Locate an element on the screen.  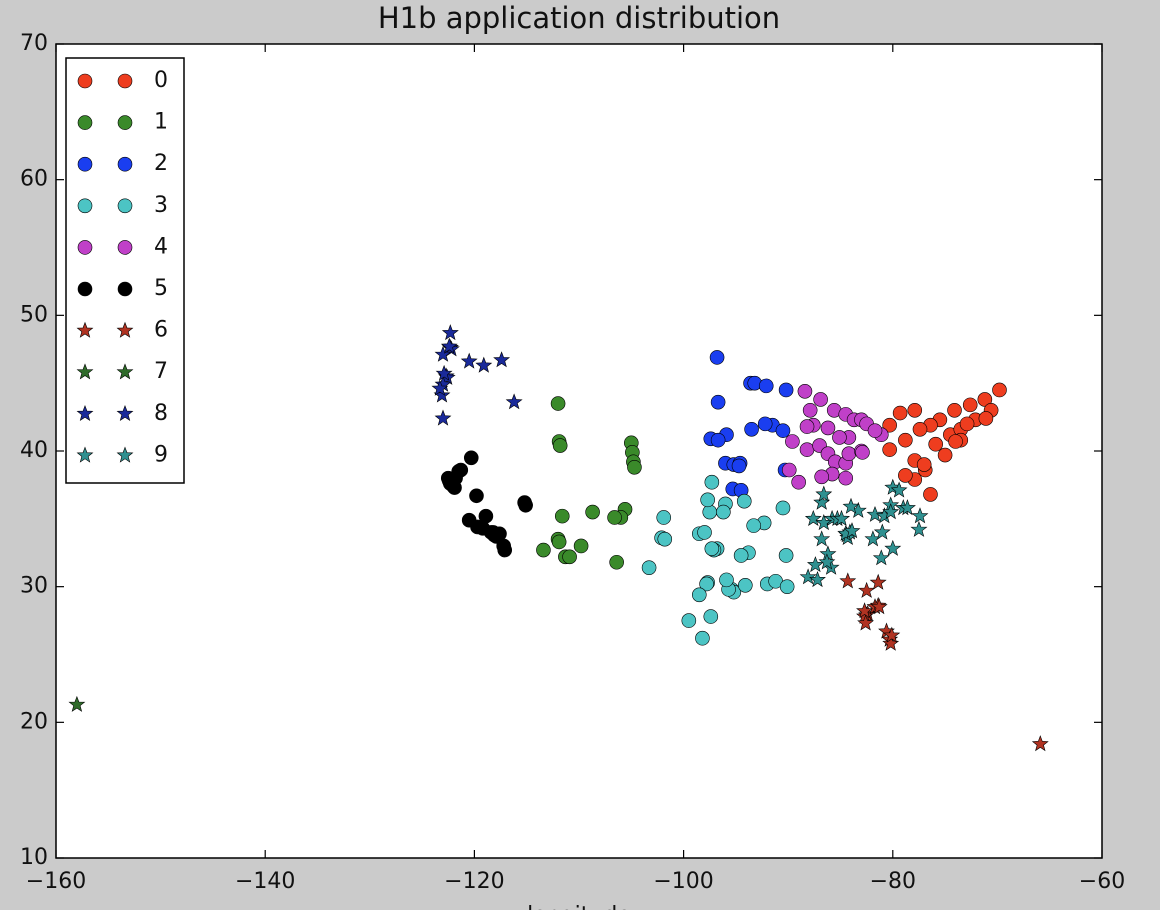
x-tick-label: −60 is located at coordinates (1102, 881).